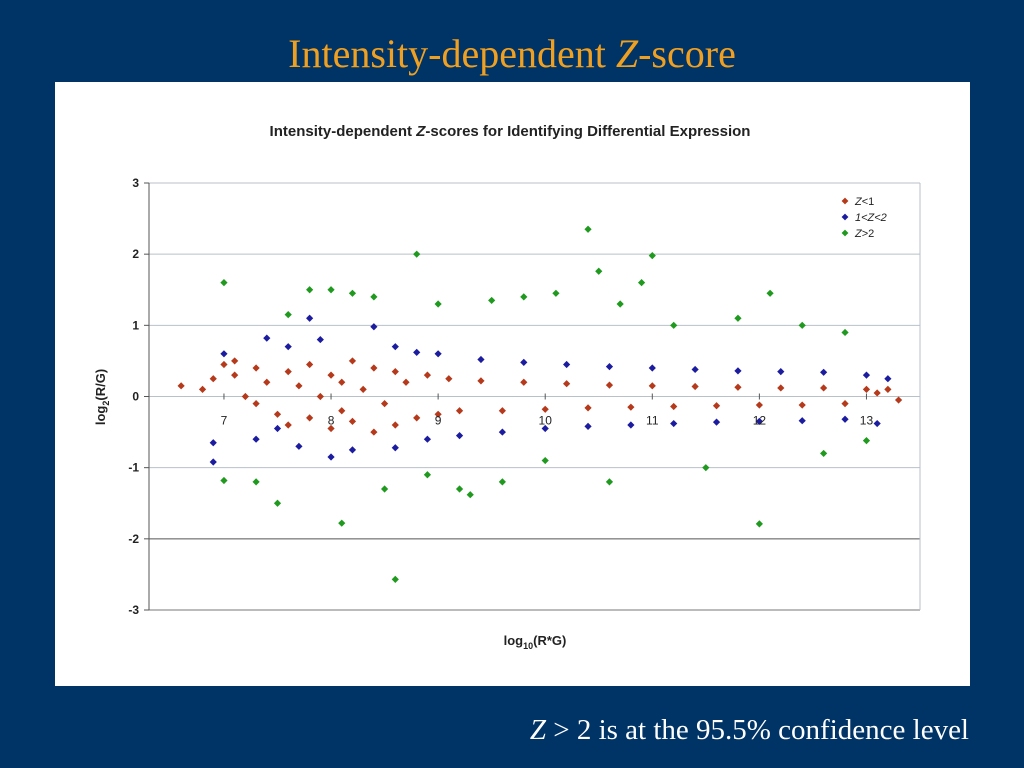 This screenshot has width=1024, height=768. What do you see at coordinates (135, 397) in the screenshot?
I see `y-tick-label: 0` at bounding box center [135, 397].